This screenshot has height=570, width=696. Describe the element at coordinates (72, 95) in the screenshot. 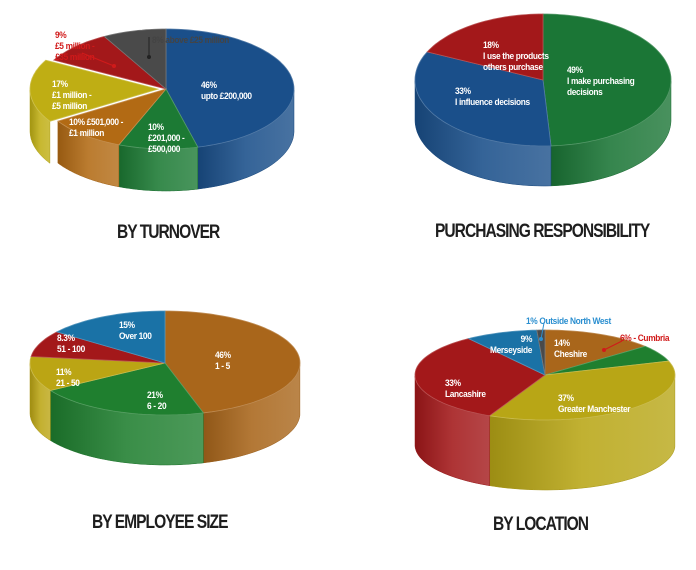

I see `label-turnover-yellow: 17% £1 million - £5 million` at that location.